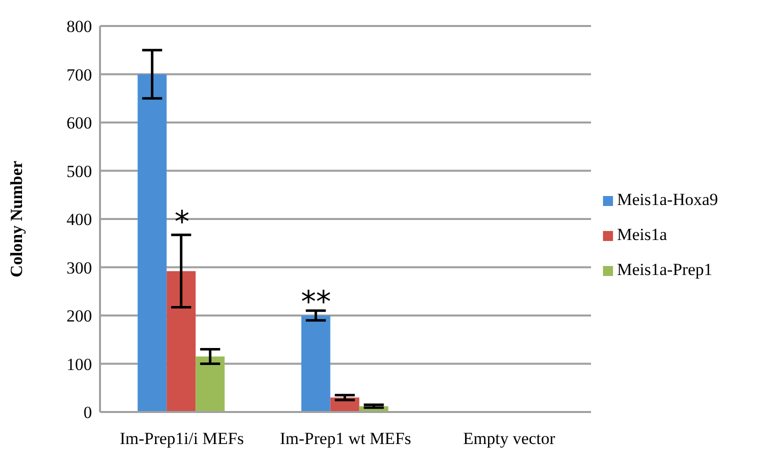 The image size is (781, 470). Describe the element at coordinates (88, 412) in the screenshot. I see `y-tick-label: 0` at that location.